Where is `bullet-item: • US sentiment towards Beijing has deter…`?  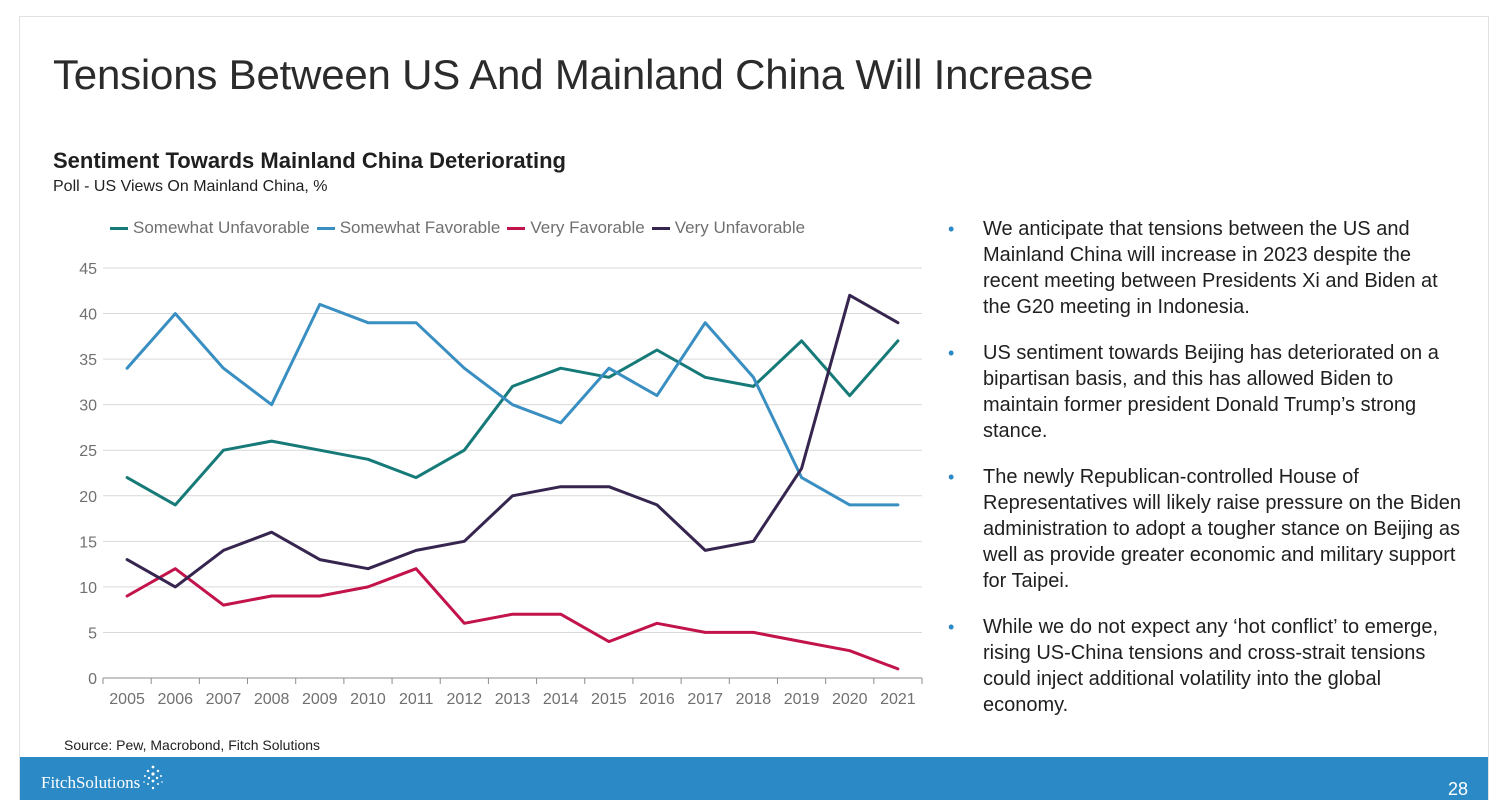
bullet-item: • US sentiment towards Beijing has deter… is located at coordinates (1202, 392).